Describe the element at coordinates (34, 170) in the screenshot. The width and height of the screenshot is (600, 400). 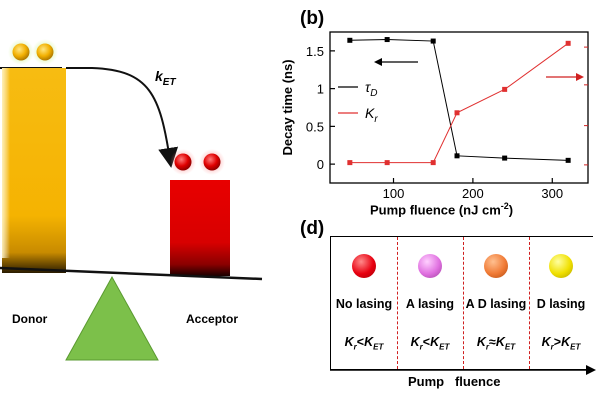
I see `donor-bar` at that location.